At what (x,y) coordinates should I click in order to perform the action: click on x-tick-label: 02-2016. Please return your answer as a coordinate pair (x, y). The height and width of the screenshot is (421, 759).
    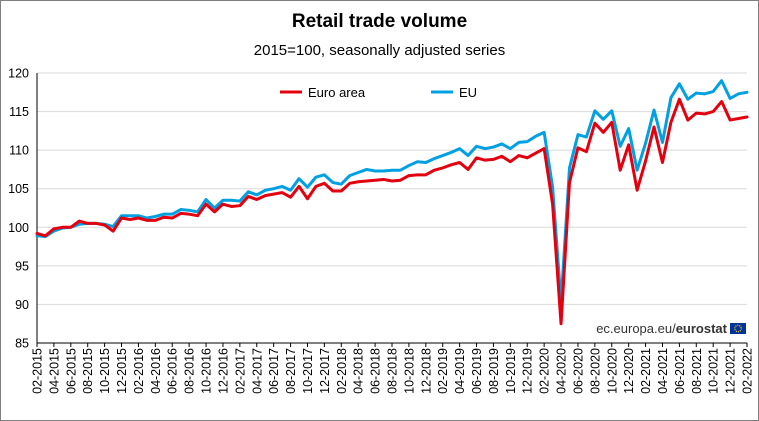
    Looking at the image, I should click on (139, 371).